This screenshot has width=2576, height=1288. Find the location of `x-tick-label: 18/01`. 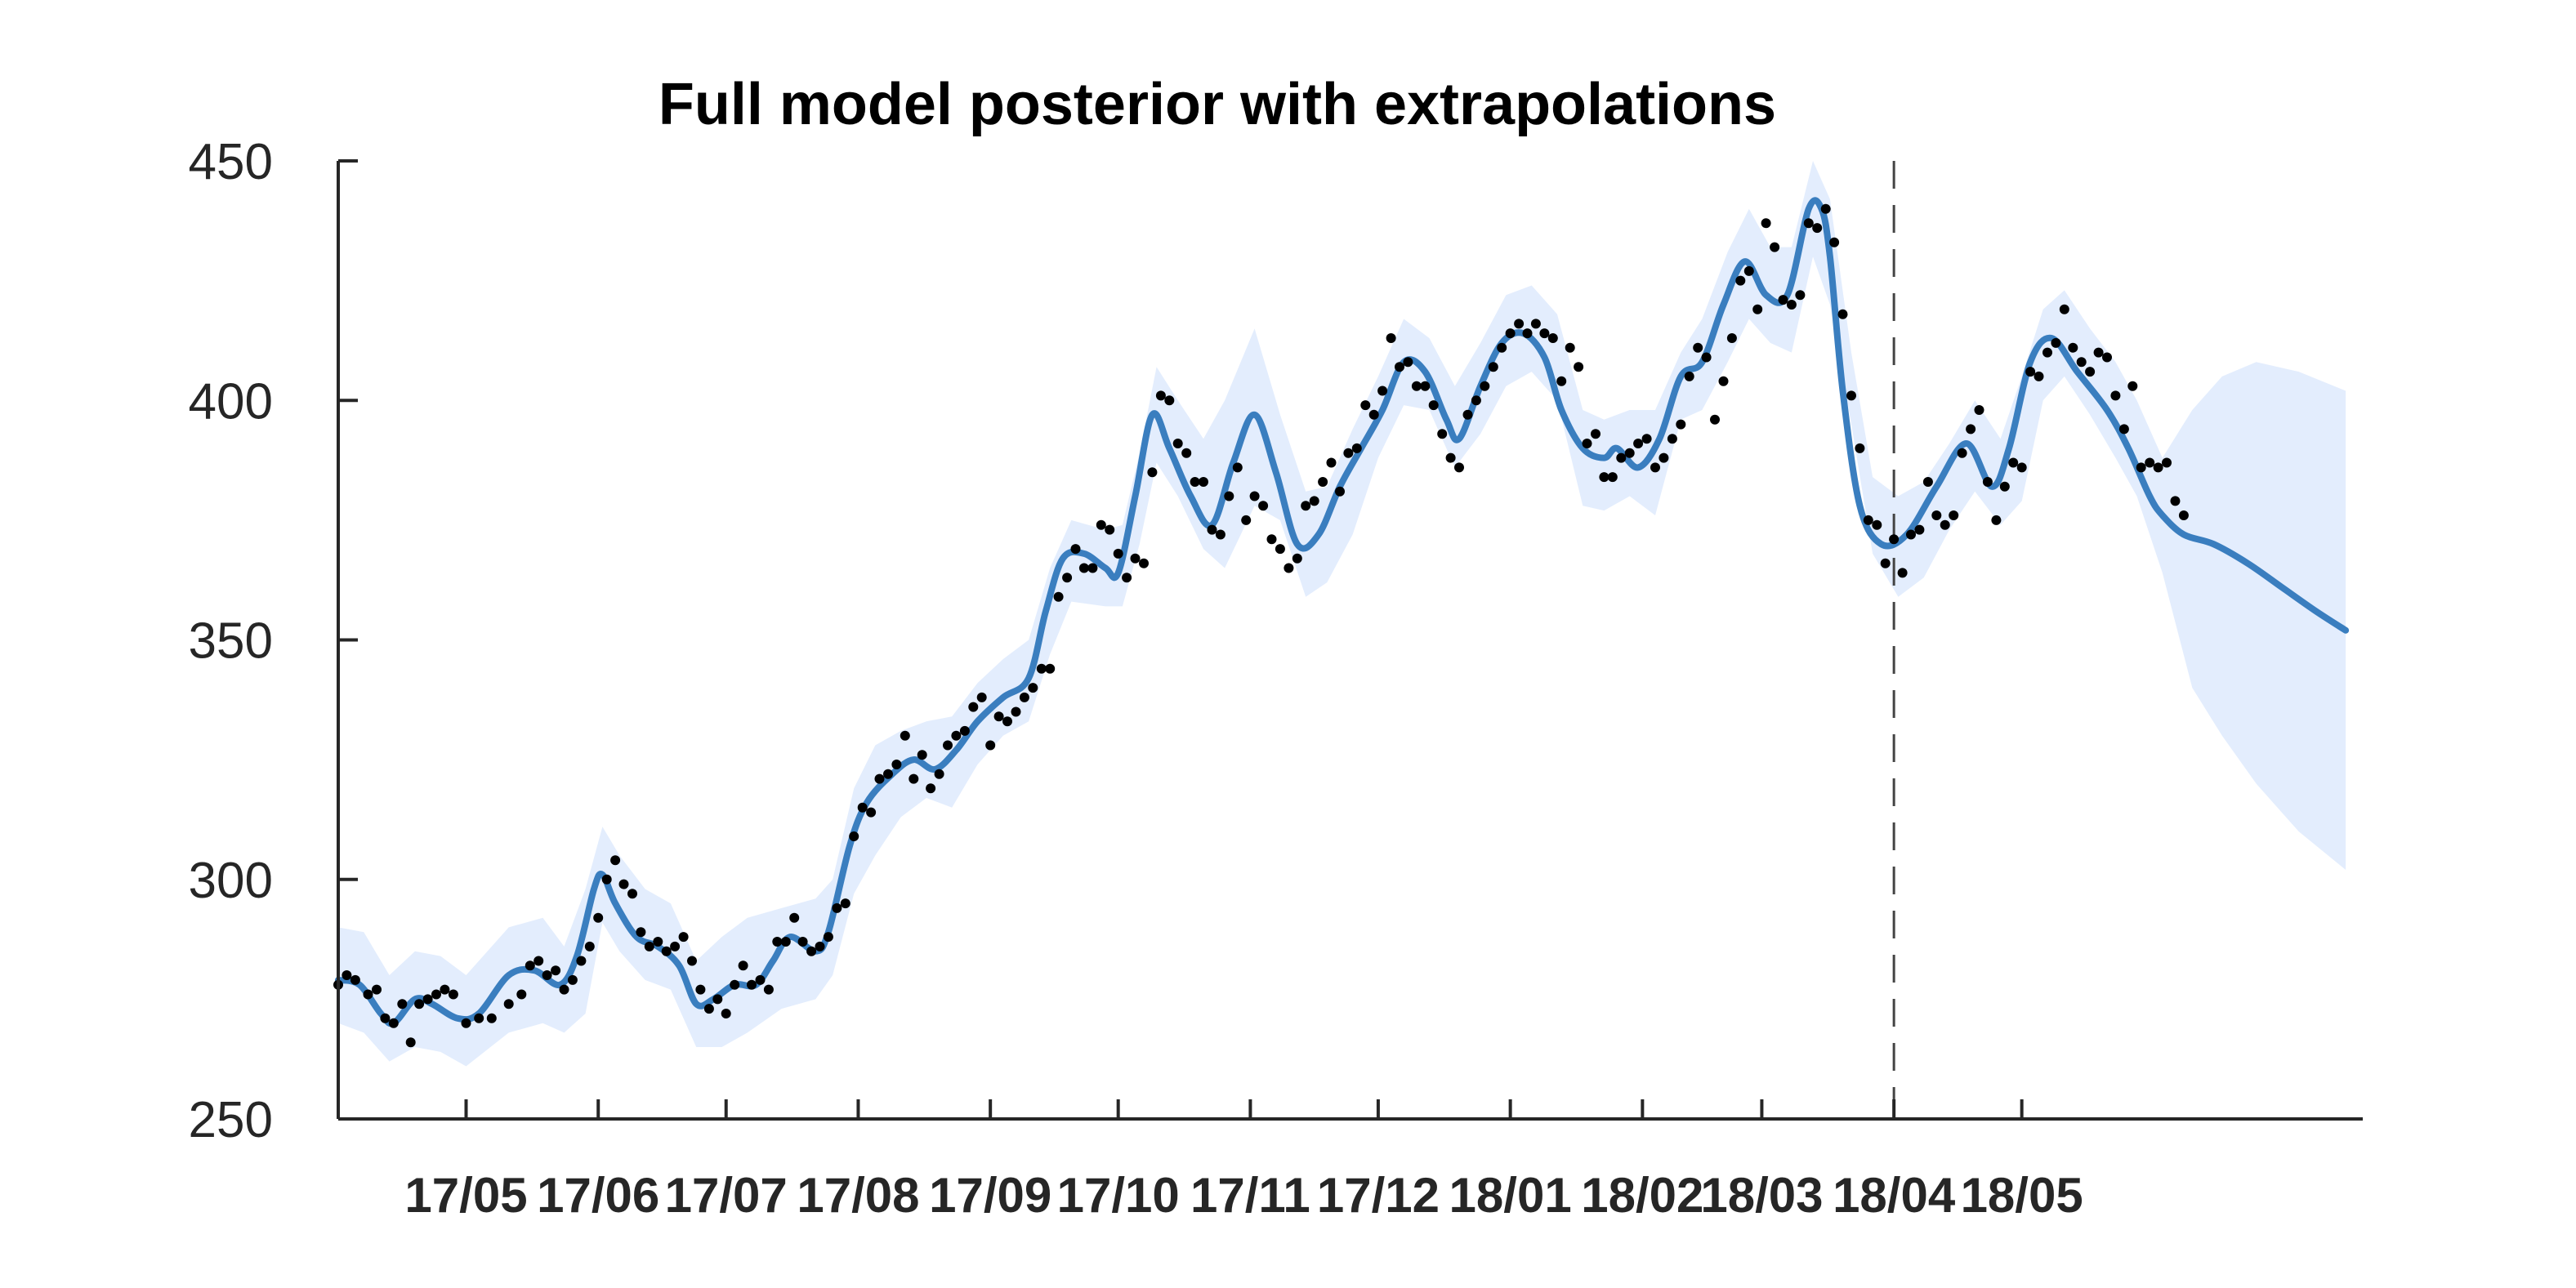

x-tick-label: 18/01 is located at coordinates (1511, 1195).